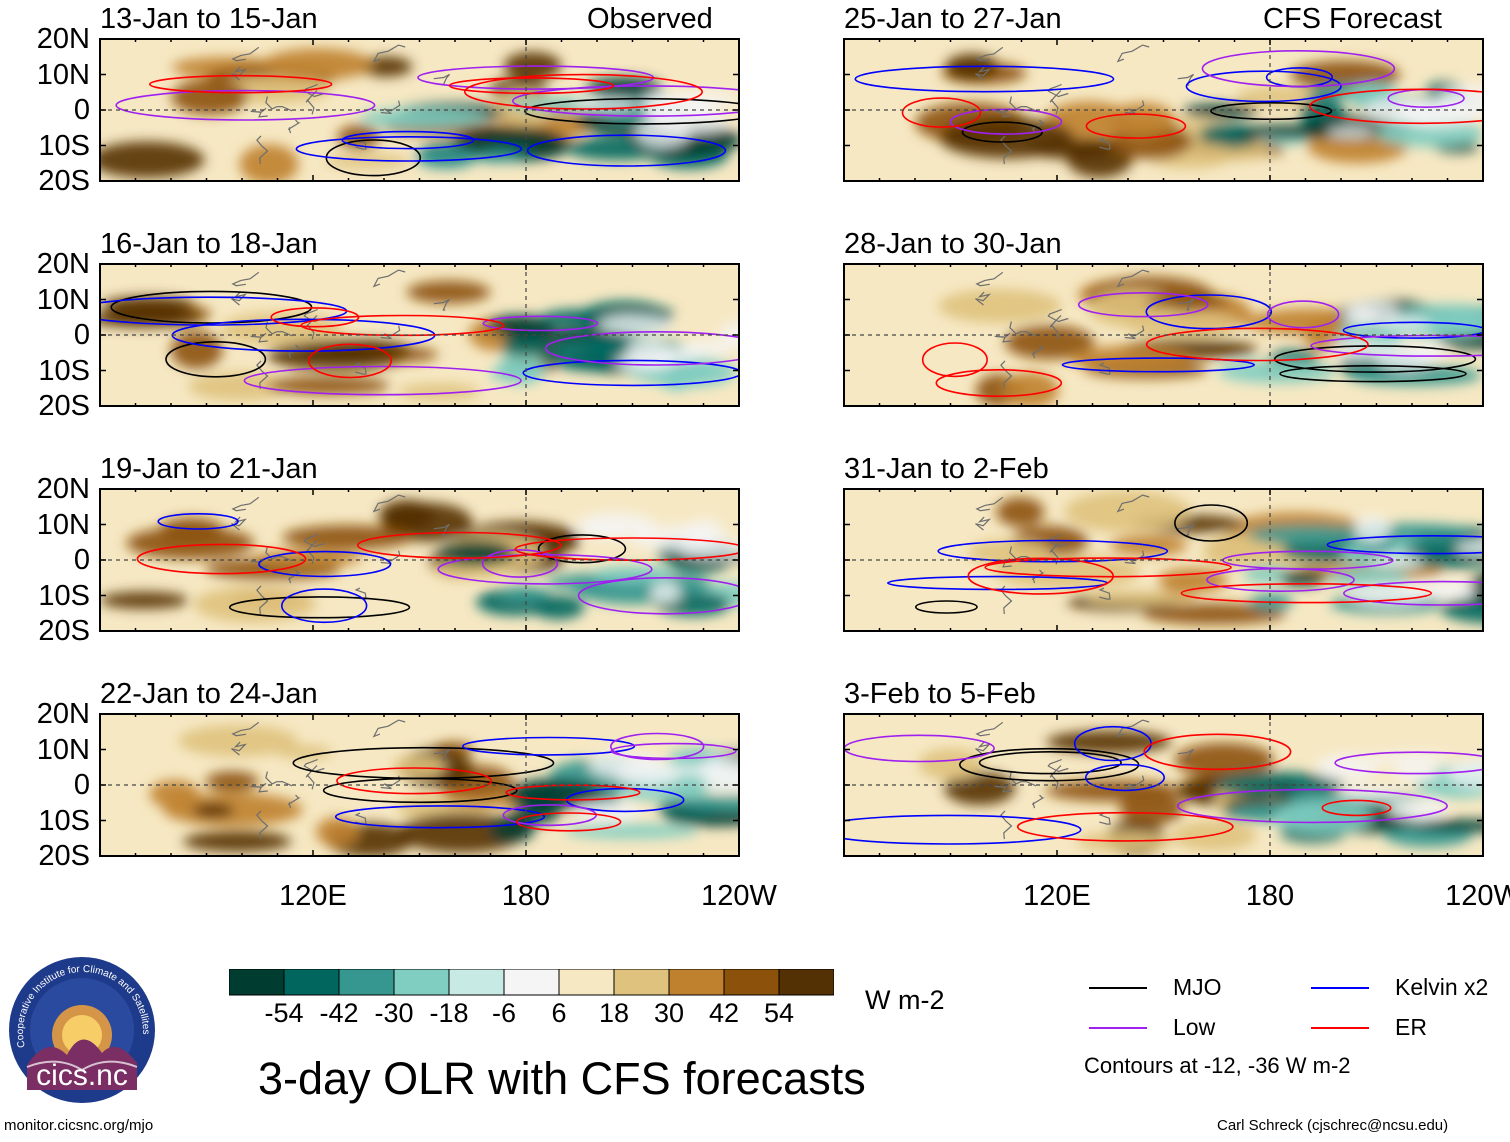 Image resolution: width=1510 pixels, height=1142 pixels. What do you see at coordinates (209, 19) in the screenshot?
I see `panel-title: 13-Jan to 15-Jan` at bounding box center [209, 19].